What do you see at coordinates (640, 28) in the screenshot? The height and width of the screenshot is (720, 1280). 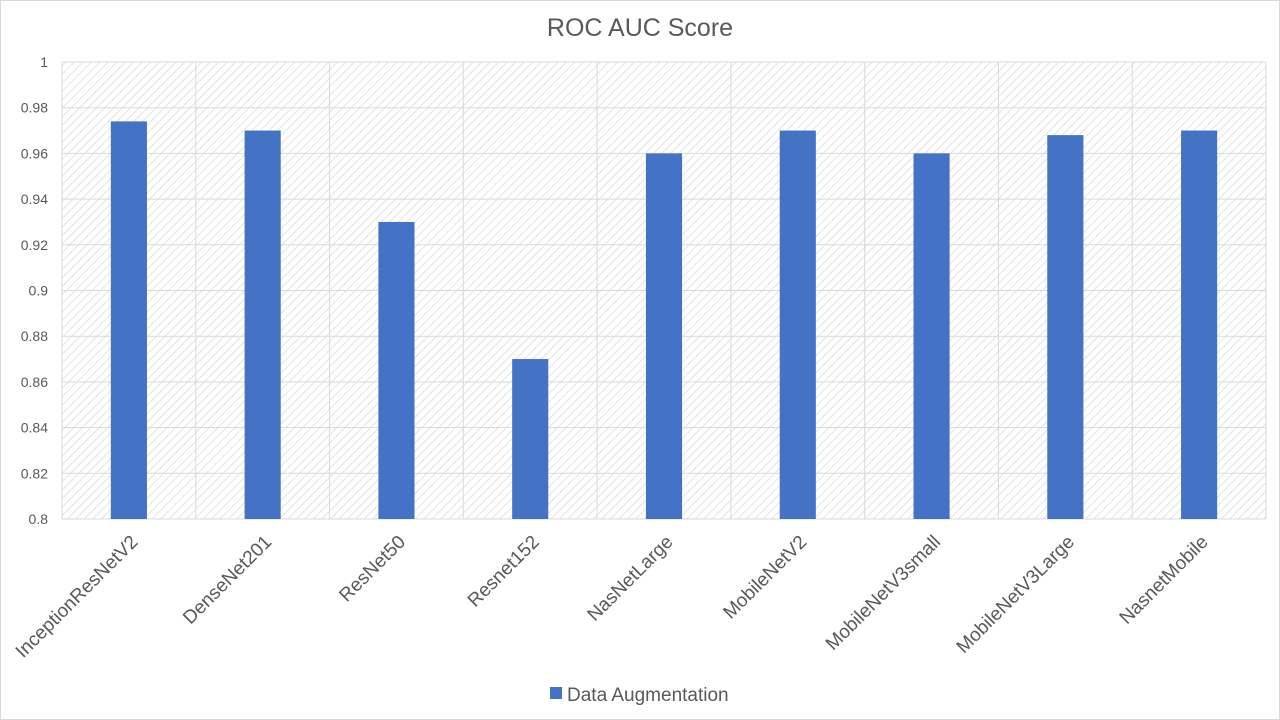 I see `chart-title: ROC AUC Score` at bounding box center [640, 28].